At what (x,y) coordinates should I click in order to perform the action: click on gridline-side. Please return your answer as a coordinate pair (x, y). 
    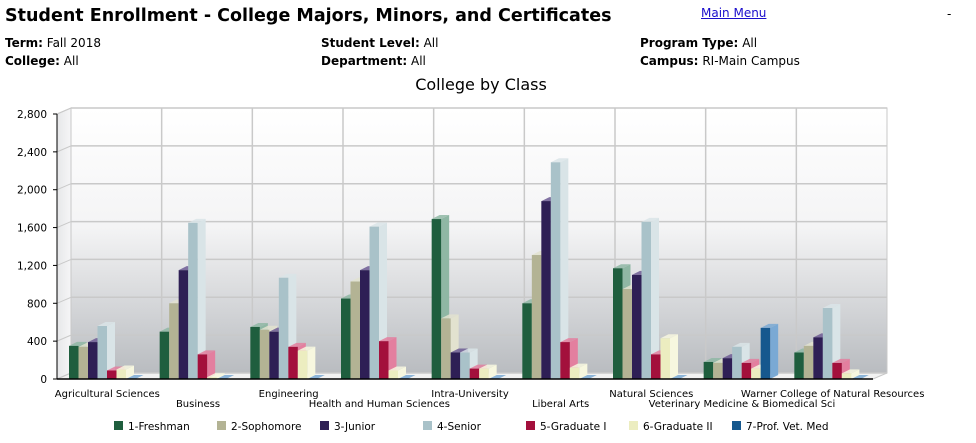
    Looking at the image, I should click on (64, 376).